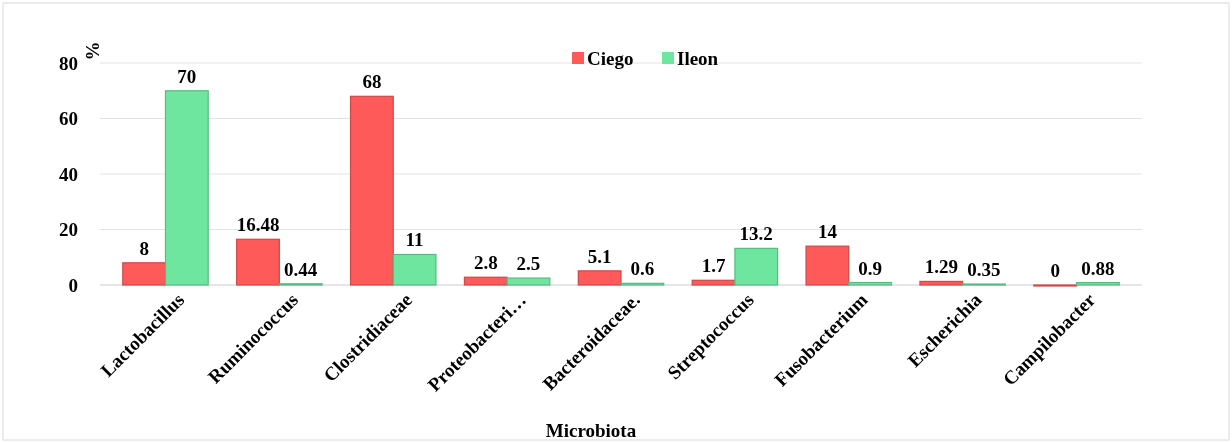 The image size is (1232, 443). Describe the element at coordinates (698, 58) in the screenshot. I see `legend-label: Ileon` at that location.